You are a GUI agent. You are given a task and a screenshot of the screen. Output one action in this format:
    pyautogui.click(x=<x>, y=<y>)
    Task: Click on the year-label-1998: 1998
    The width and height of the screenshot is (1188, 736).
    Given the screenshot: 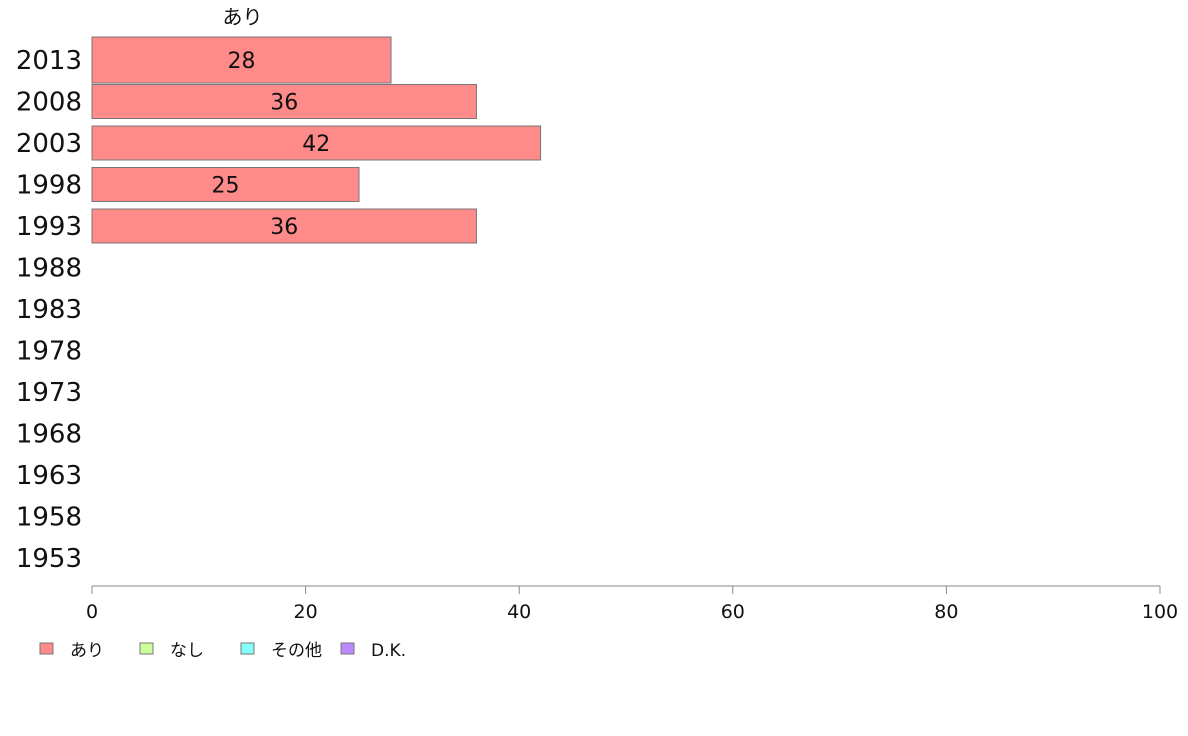 What is the action you would take?
    pyautogui.click(x=49, y=186)
    